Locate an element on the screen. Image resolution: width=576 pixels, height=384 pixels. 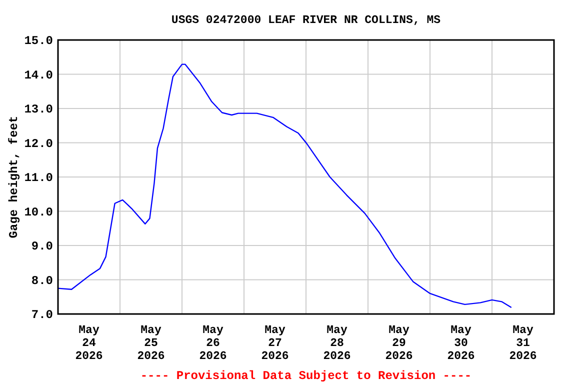
y-tick-label: 8.0 is located at coordinates (42, 281).